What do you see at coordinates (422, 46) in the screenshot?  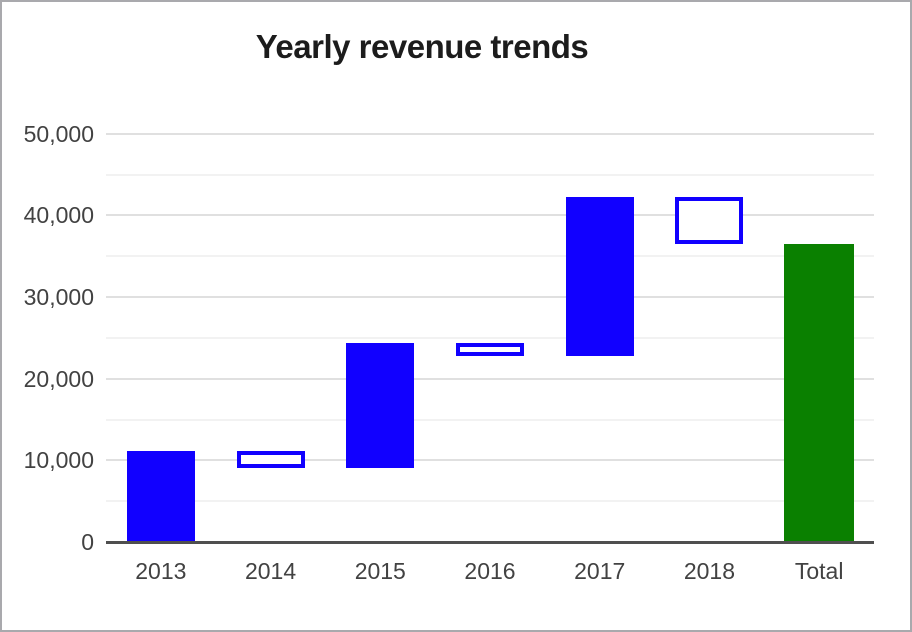 I see `chart-title: Yearly revenue trends` at bounding box center [422, 46].